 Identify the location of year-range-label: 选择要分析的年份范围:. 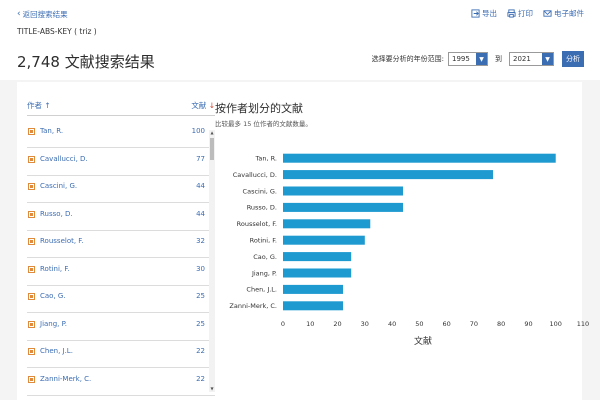
(407, 59).